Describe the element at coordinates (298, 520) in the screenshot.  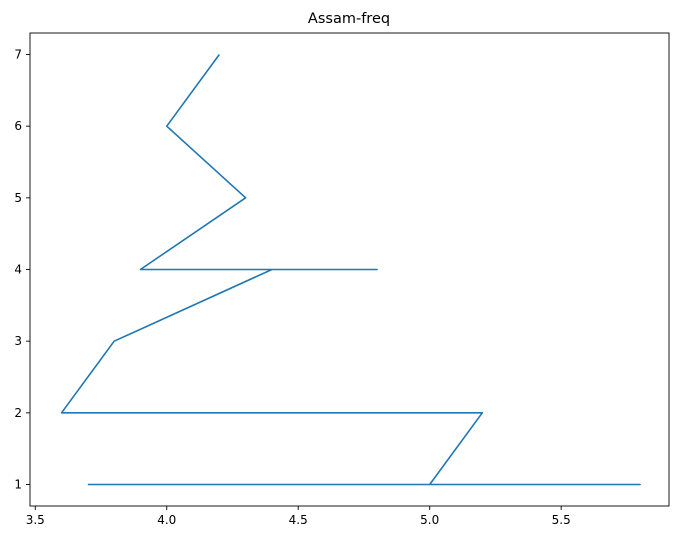
I see `x-tick-label: 4.5` at that location.